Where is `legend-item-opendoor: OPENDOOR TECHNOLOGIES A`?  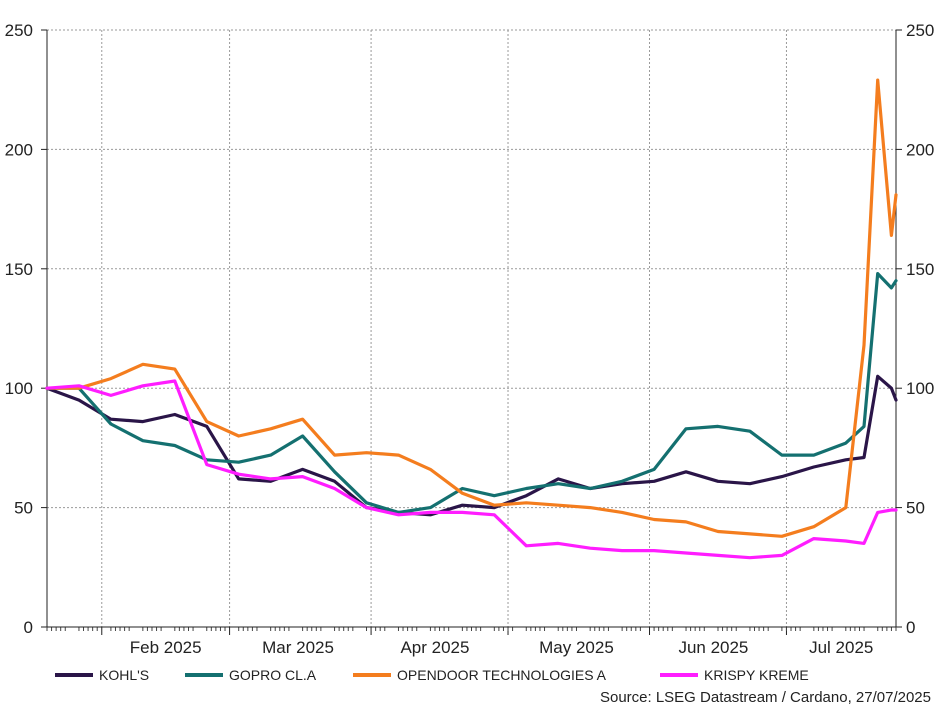
legend-item-opendoor: OPENDOOR TECHNOLOGIES A is located at coordinates (479, 675).